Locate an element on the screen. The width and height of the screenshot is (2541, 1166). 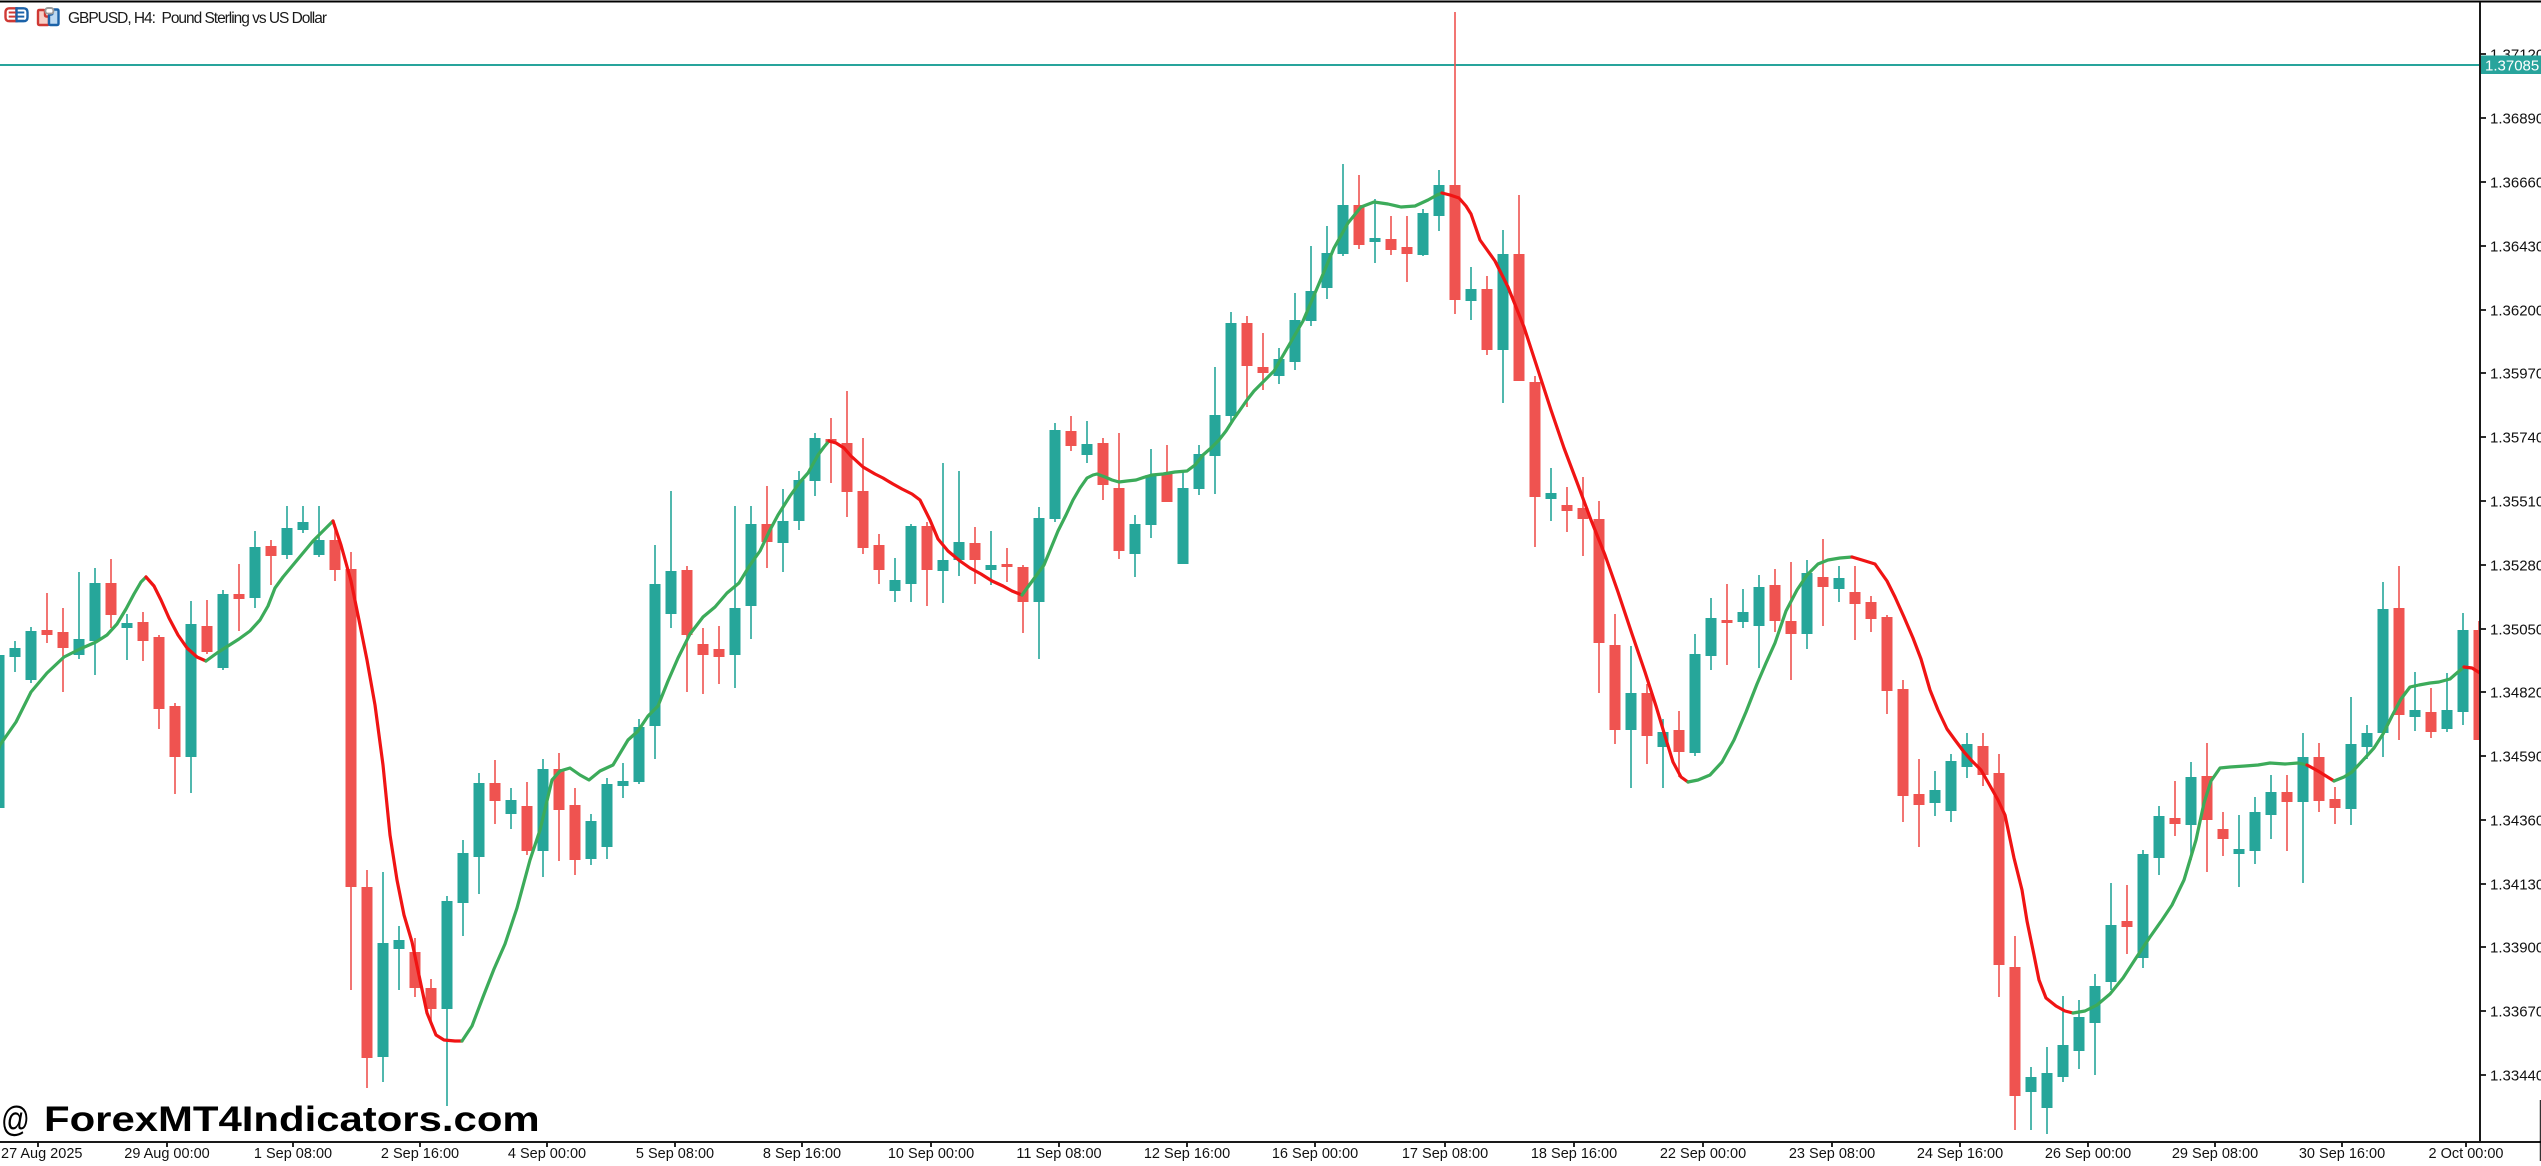
svg-text: 24 Sep 16:00 is located at coordinates (1960, 1153).